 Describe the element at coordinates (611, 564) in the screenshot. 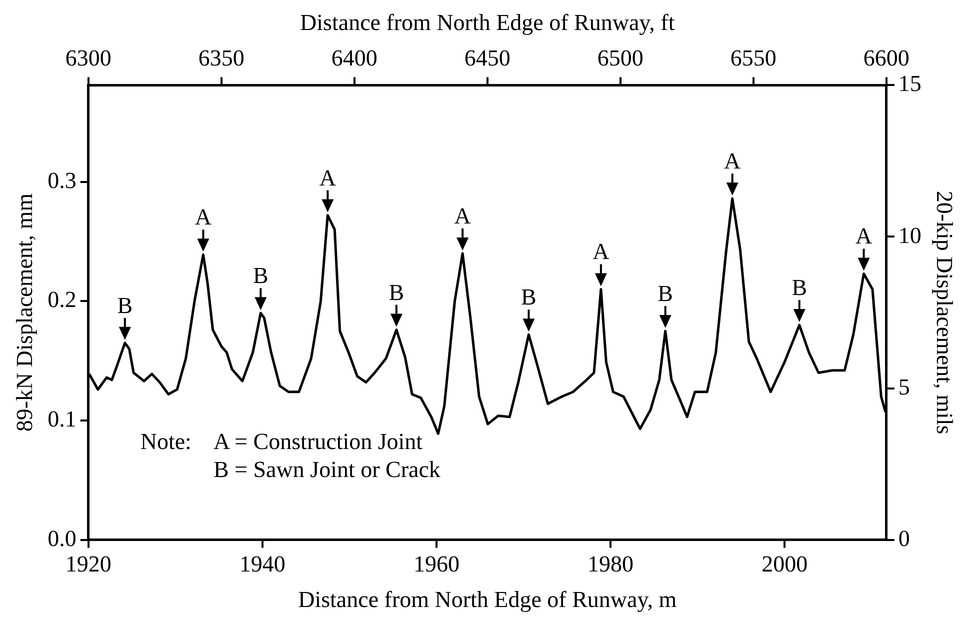

I see `x-tick-label: 1980` at that location.